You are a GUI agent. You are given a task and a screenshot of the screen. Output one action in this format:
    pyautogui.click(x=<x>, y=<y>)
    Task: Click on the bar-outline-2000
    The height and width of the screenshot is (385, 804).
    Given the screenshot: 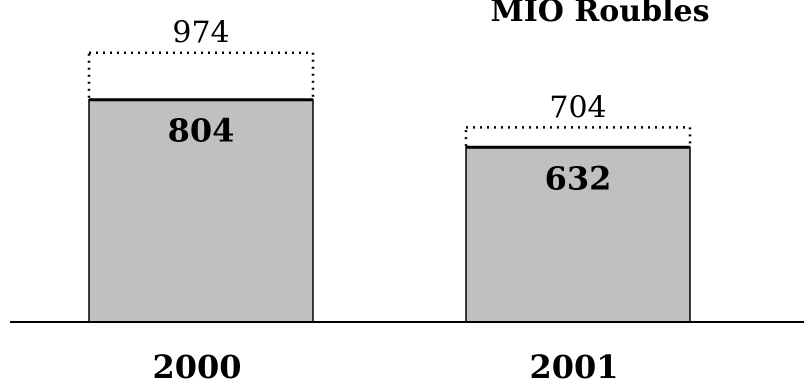 What is the action you would take?
    pyautogui.click(x=201, y=76)
    